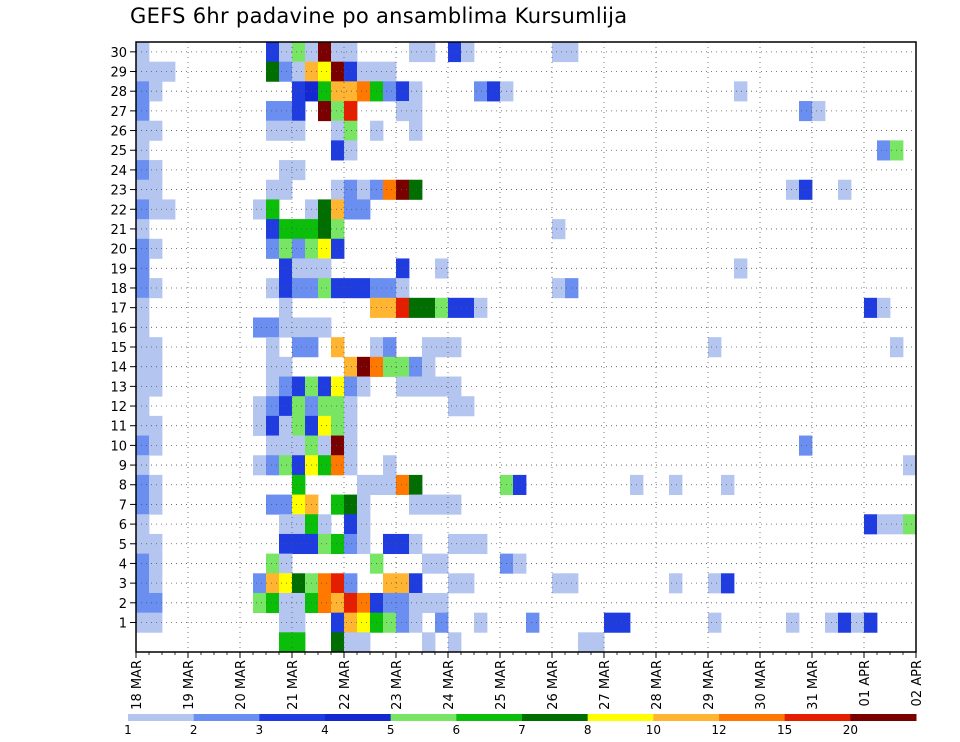 The image size is (960, 742). I want to click on colorbar-label: 4, so click(325, 730).